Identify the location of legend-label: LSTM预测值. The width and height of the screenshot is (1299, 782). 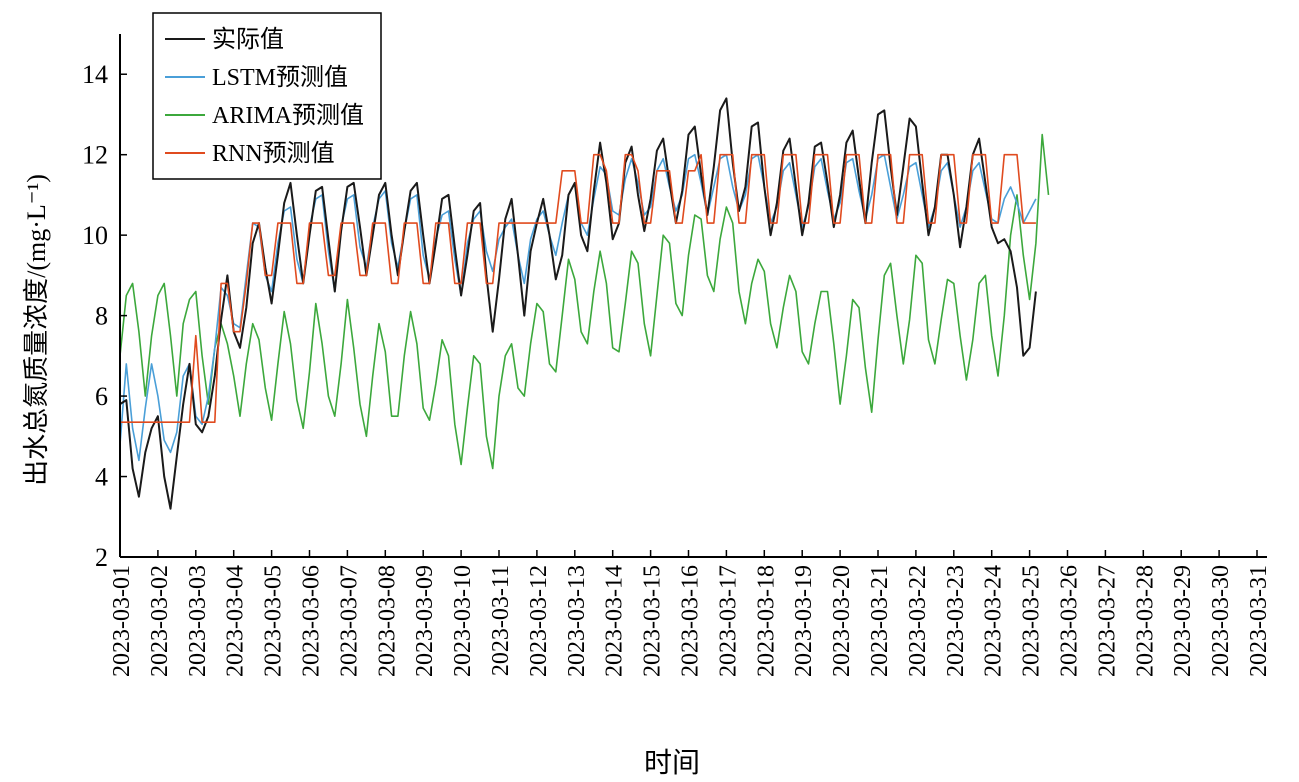
(280, 77).